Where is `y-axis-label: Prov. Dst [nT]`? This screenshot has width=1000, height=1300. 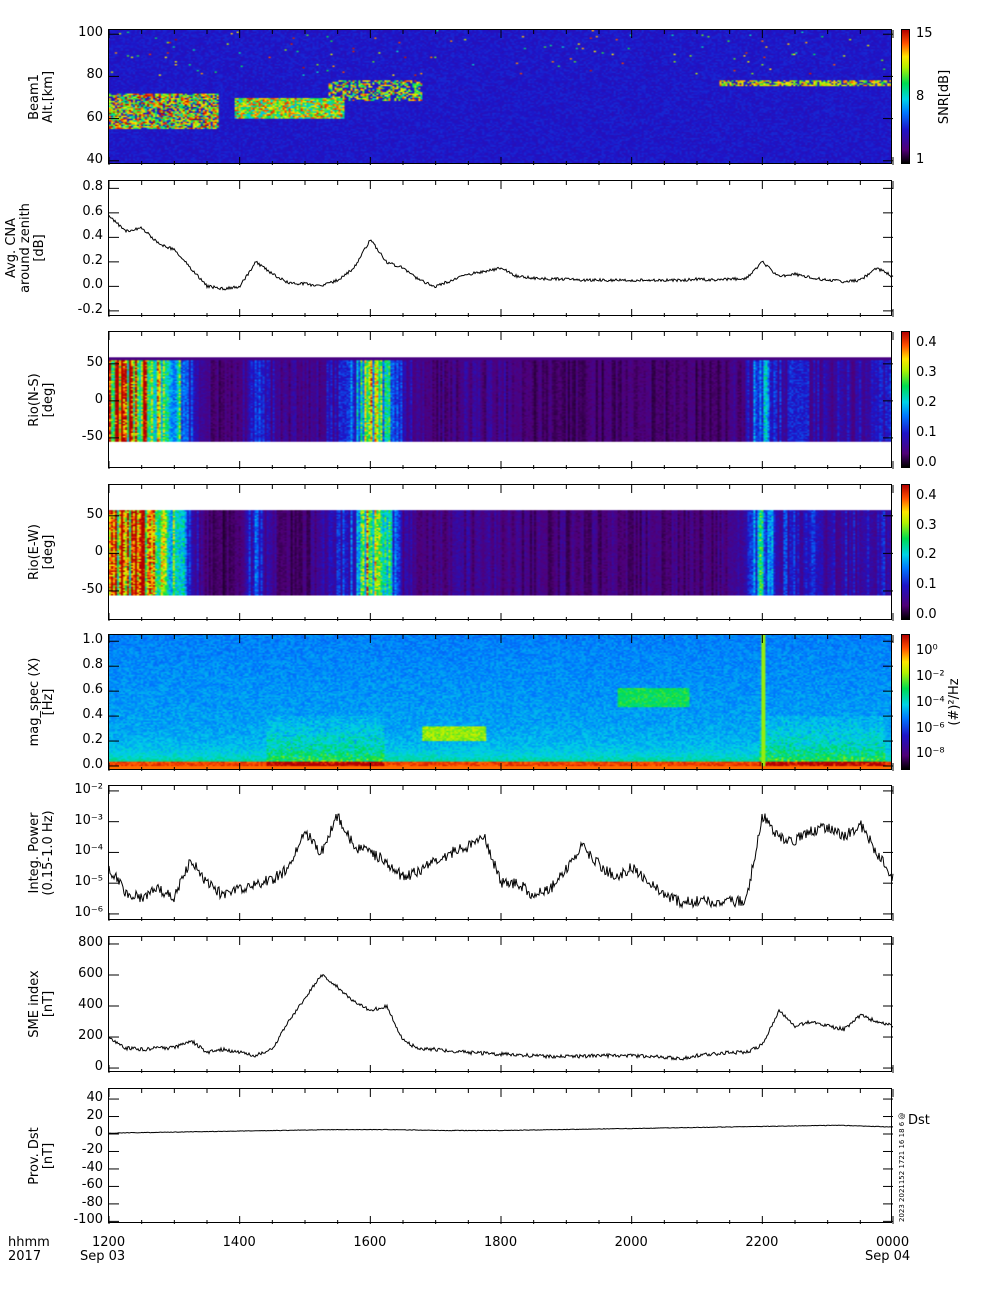 y-axis-label: Prov. Dst [nT] is located at coordinates (41, 1155).